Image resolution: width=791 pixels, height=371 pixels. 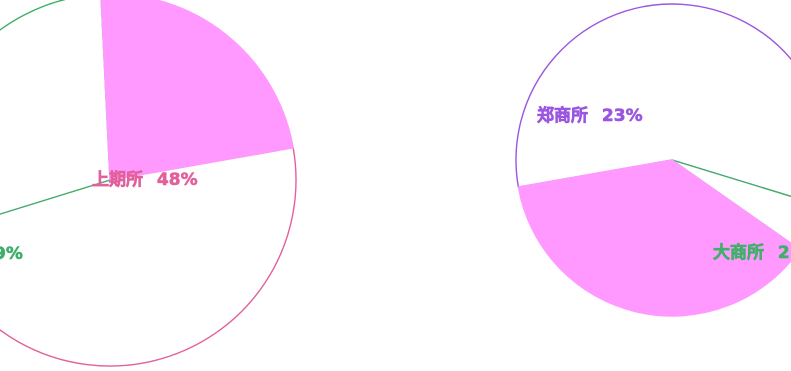 What do you see at coordinates (590, 115) in the screenshot?
I see `pie2-label-1: 郑商所 23%` at bounding box center [590, 115].